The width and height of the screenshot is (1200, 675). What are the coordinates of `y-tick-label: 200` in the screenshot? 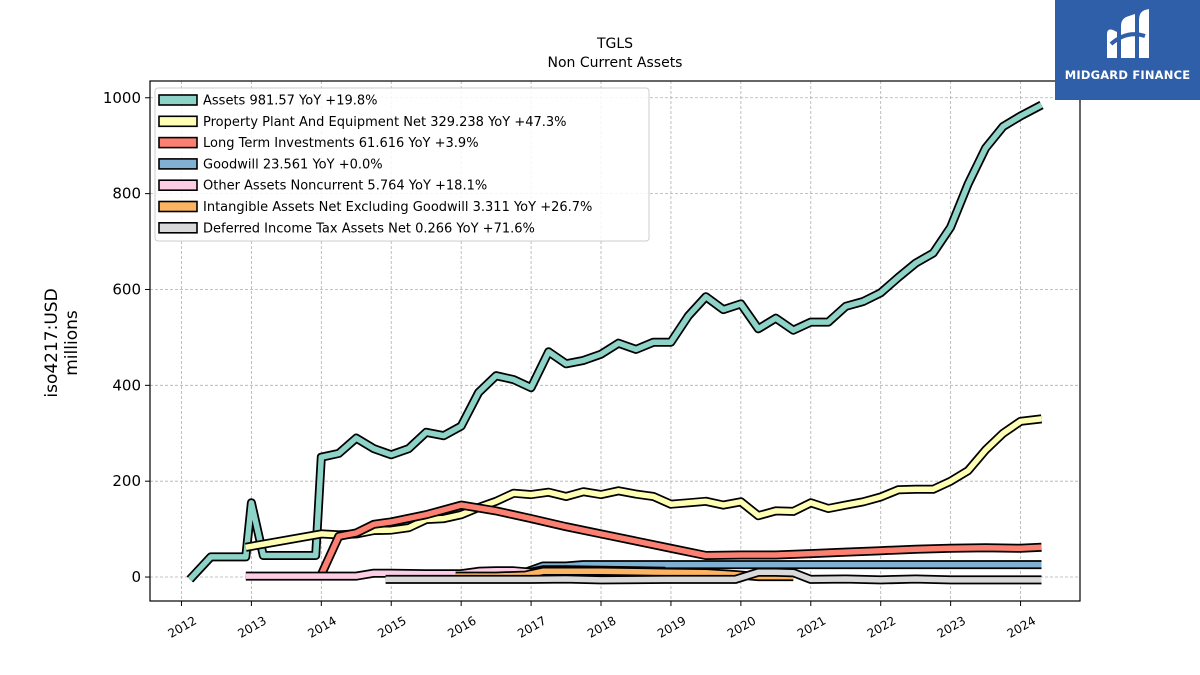 It's located at (126, 481).